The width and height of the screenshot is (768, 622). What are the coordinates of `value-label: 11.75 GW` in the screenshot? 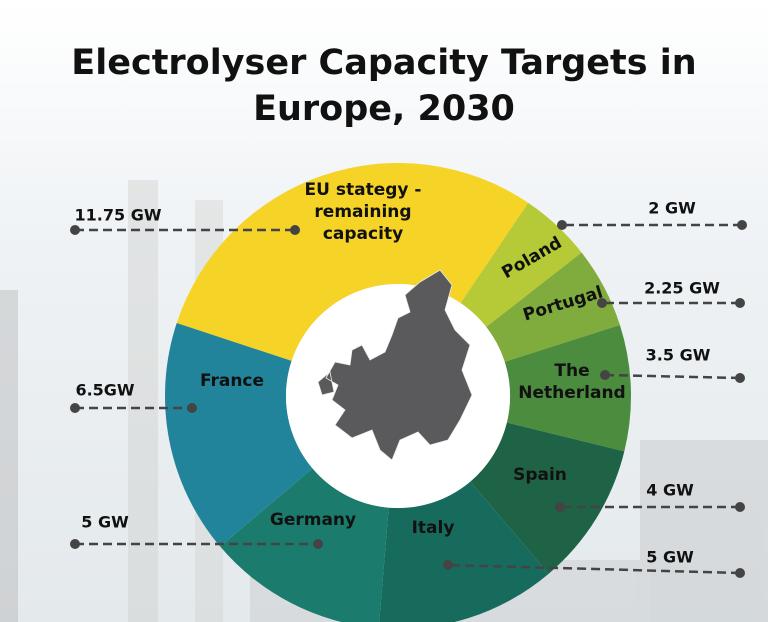 It's located at (118, 215).